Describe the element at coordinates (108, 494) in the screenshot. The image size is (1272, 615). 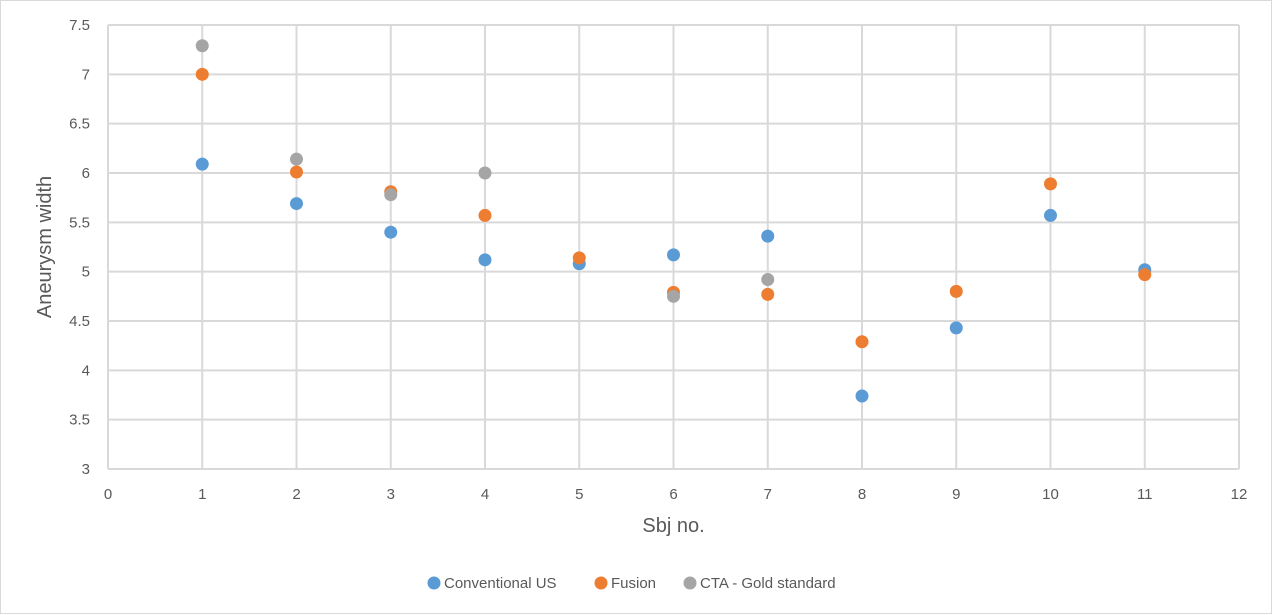
I see `x-tick-label: 0` at that location.